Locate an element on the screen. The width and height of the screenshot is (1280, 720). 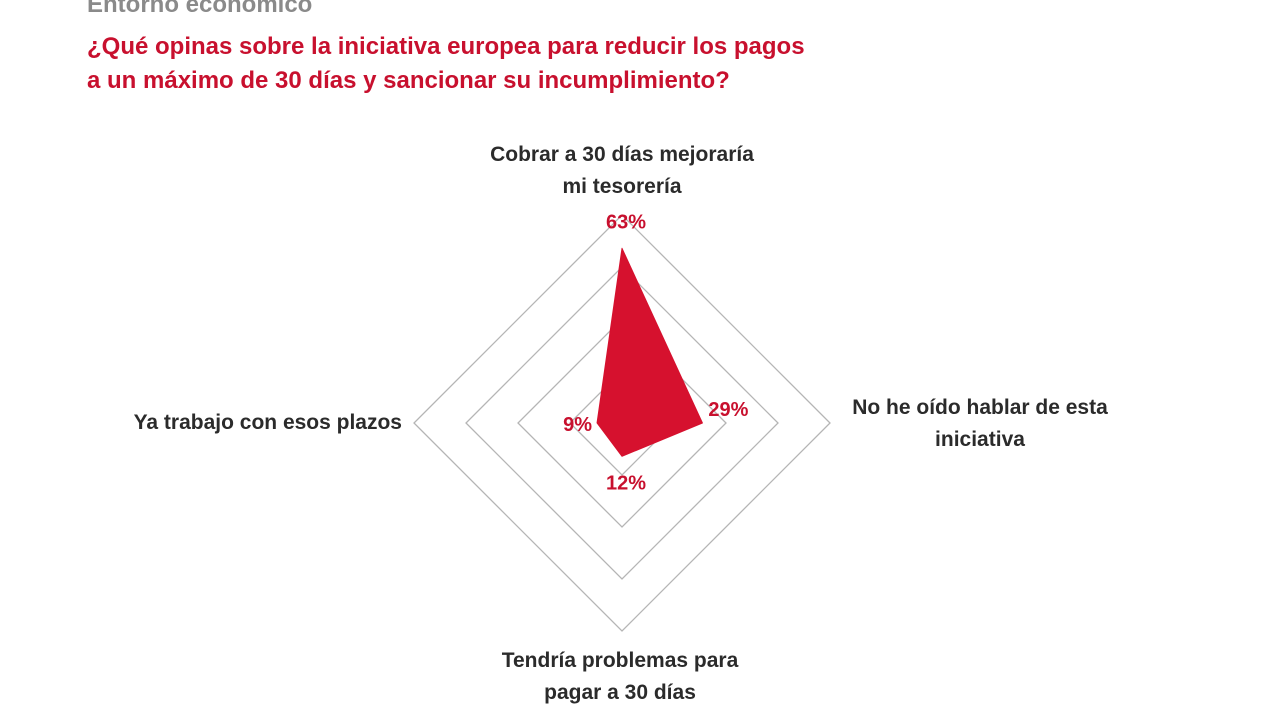
data-polygon is located at coordinates (649, 352).